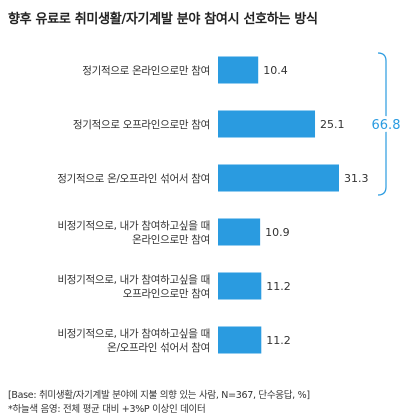 Image resolution: width=420 pixels, height=420 pixels. I want to click on category-label-3-1: 온라인으로만 참여, so click(171, 240).